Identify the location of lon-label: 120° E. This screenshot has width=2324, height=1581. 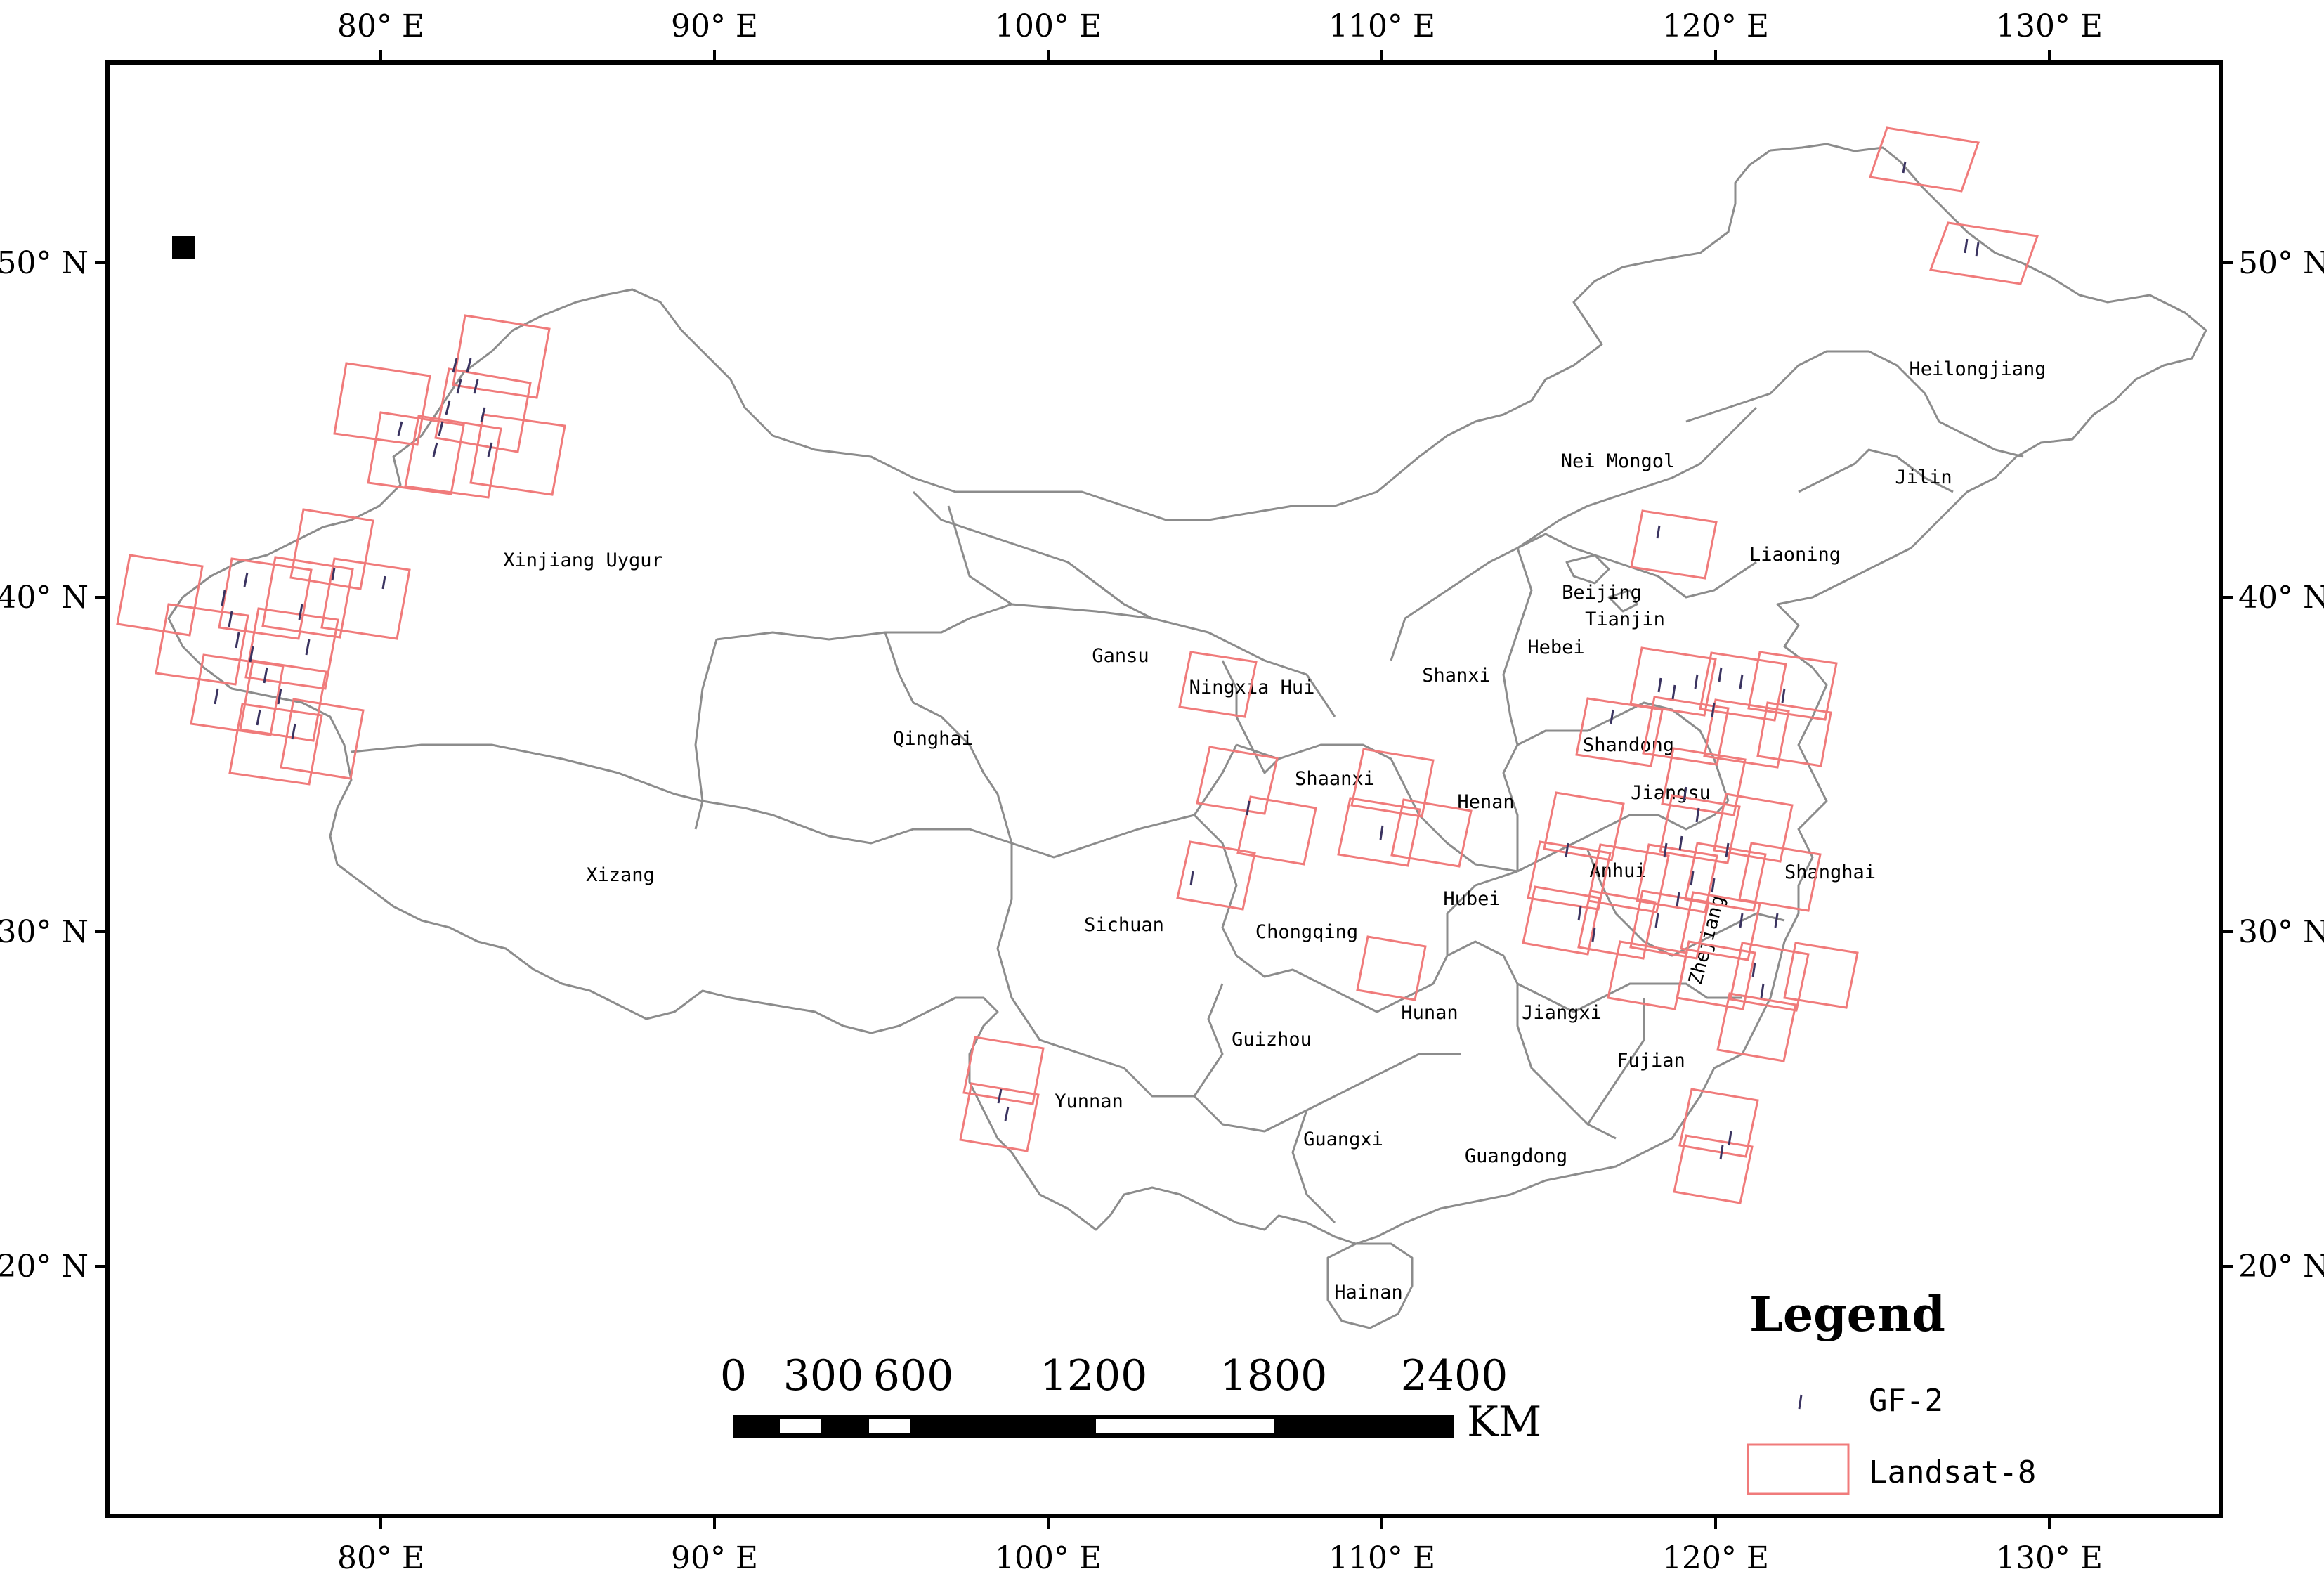
(1715, 1558).